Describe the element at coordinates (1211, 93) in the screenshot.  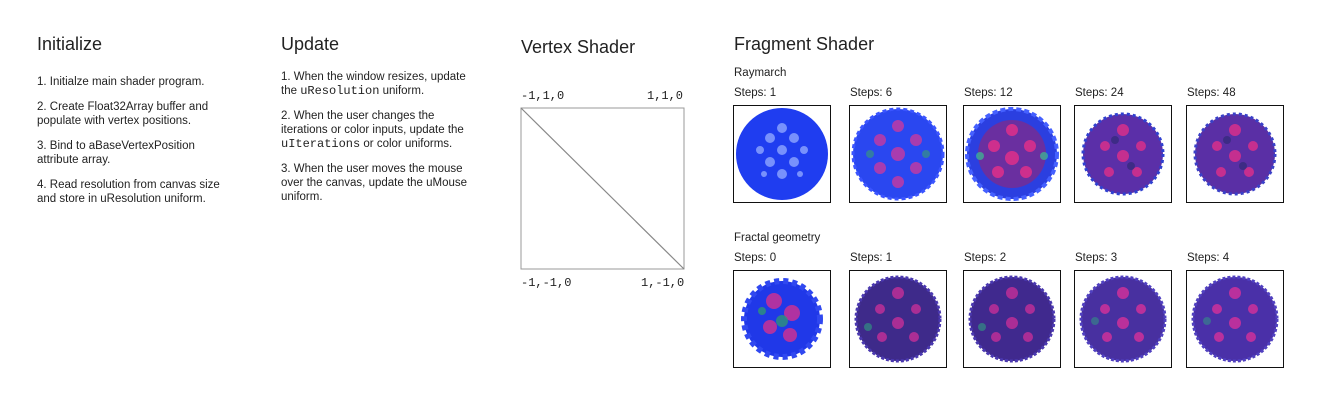
I see `raymarch-steps-label: Steps: 48` at that location.